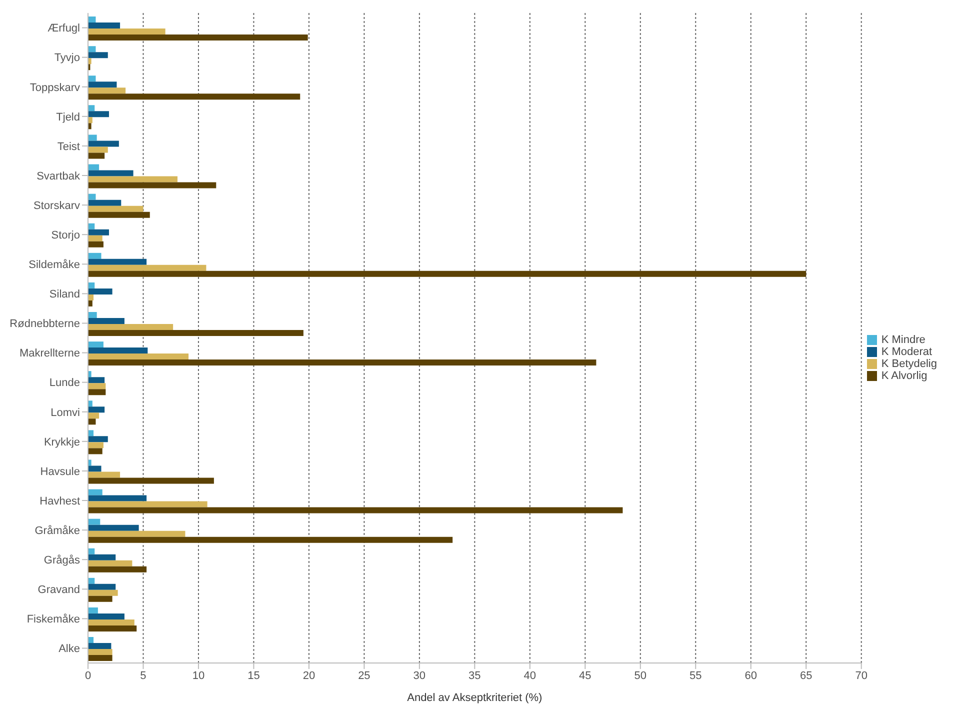  Describe the element at coordinates (254, 676) in the screenshot. I see `x-tick-label: 15` at that location.